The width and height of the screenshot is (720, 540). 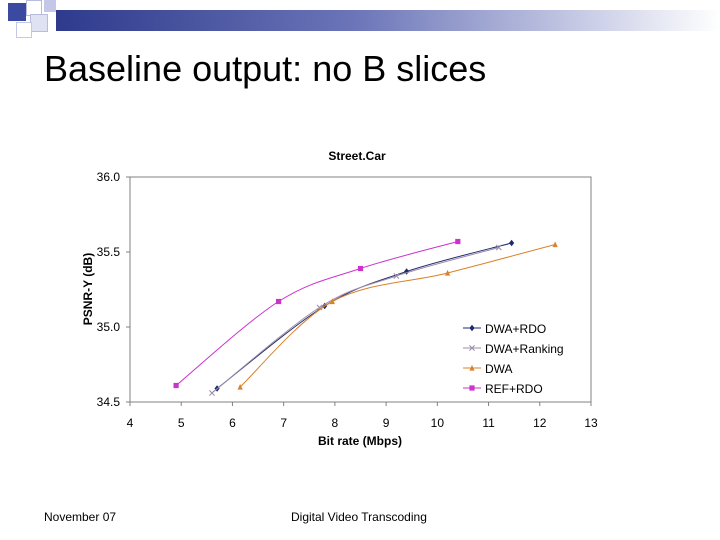 I want to click on y-tick-label: 35.0, so click(x=109, y=327).